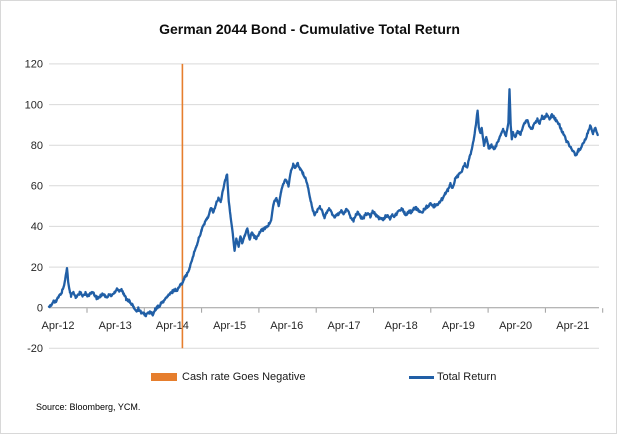 The height and width of the screenshot is (434, 617). I want to click on cash-rate-legend-swatch, so click(164, 377).